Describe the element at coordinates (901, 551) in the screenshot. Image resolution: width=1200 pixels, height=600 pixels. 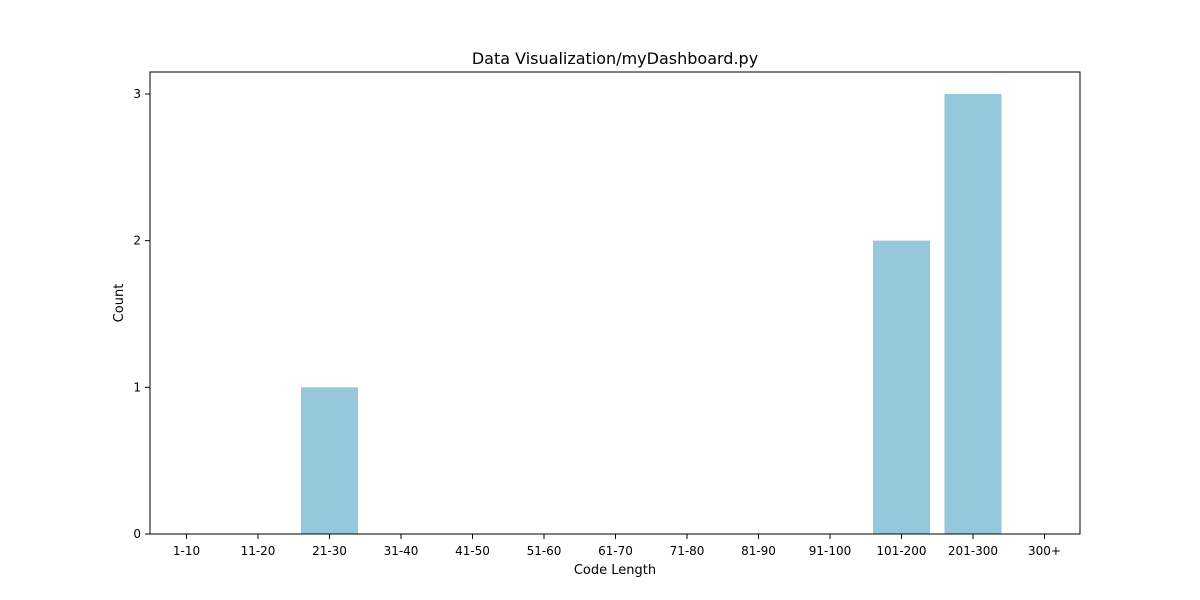
I see `x-tick-label: 101-200` at that location.